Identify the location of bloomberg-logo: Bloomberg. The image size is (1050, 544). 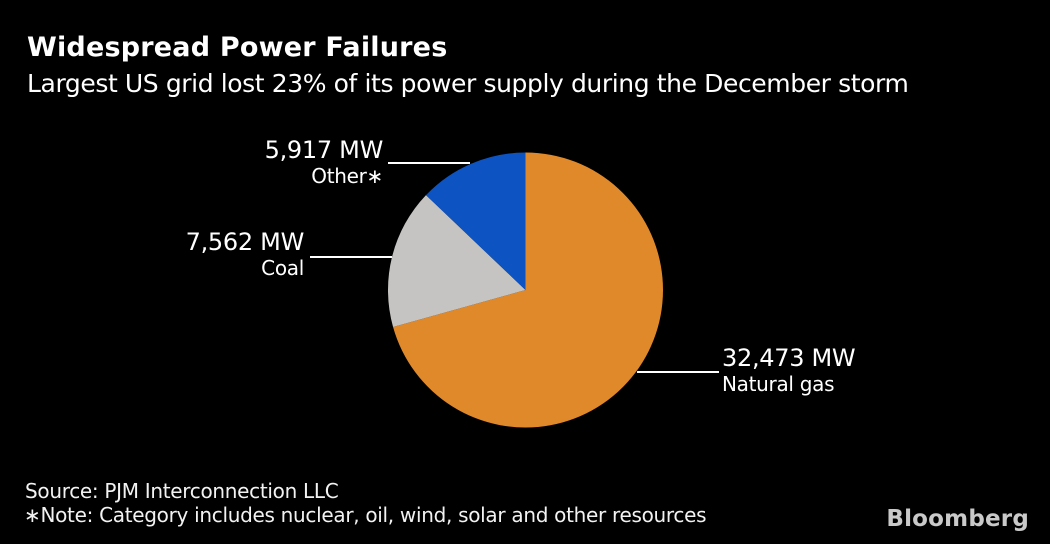
(957, 519).